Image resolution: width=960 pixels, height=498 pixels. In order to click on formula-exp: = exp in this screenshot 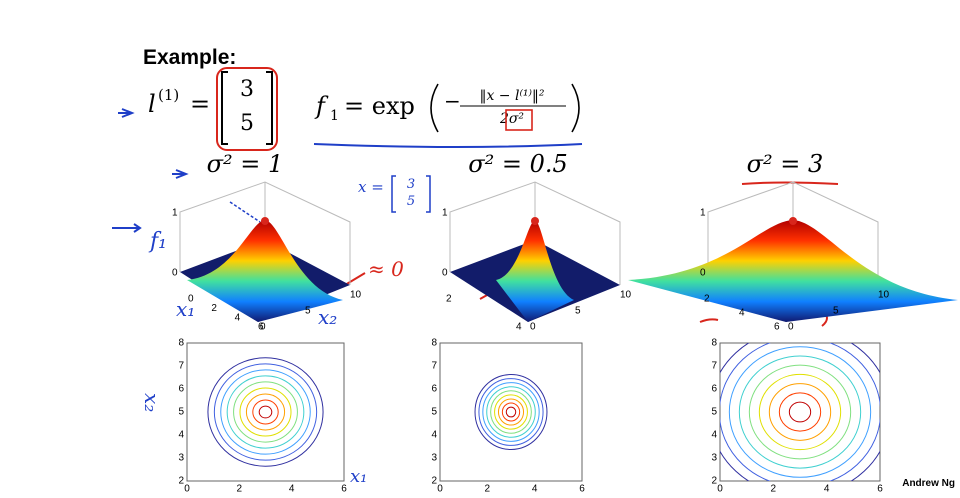, I will do `click(379, 106)`.